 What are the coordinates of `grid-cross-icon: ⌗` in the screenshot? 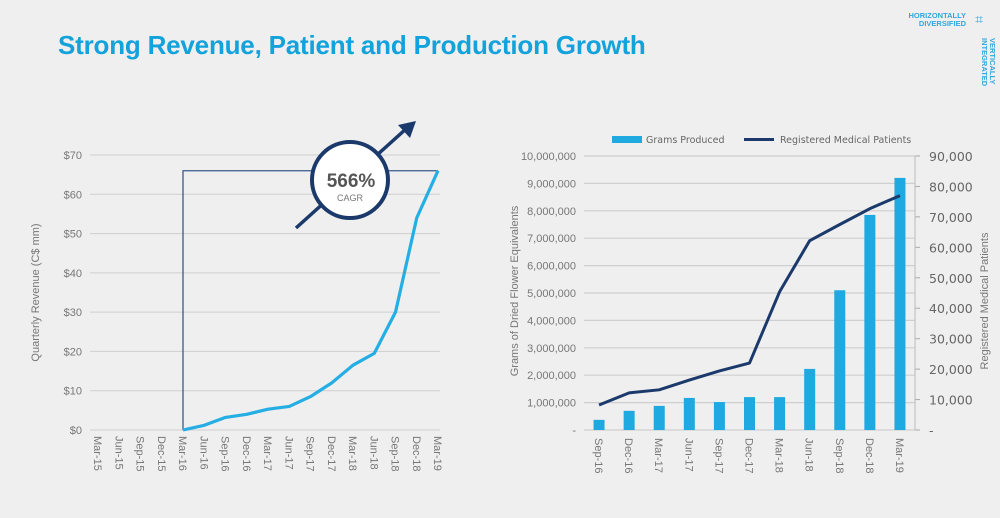 It's located at (979, 19).